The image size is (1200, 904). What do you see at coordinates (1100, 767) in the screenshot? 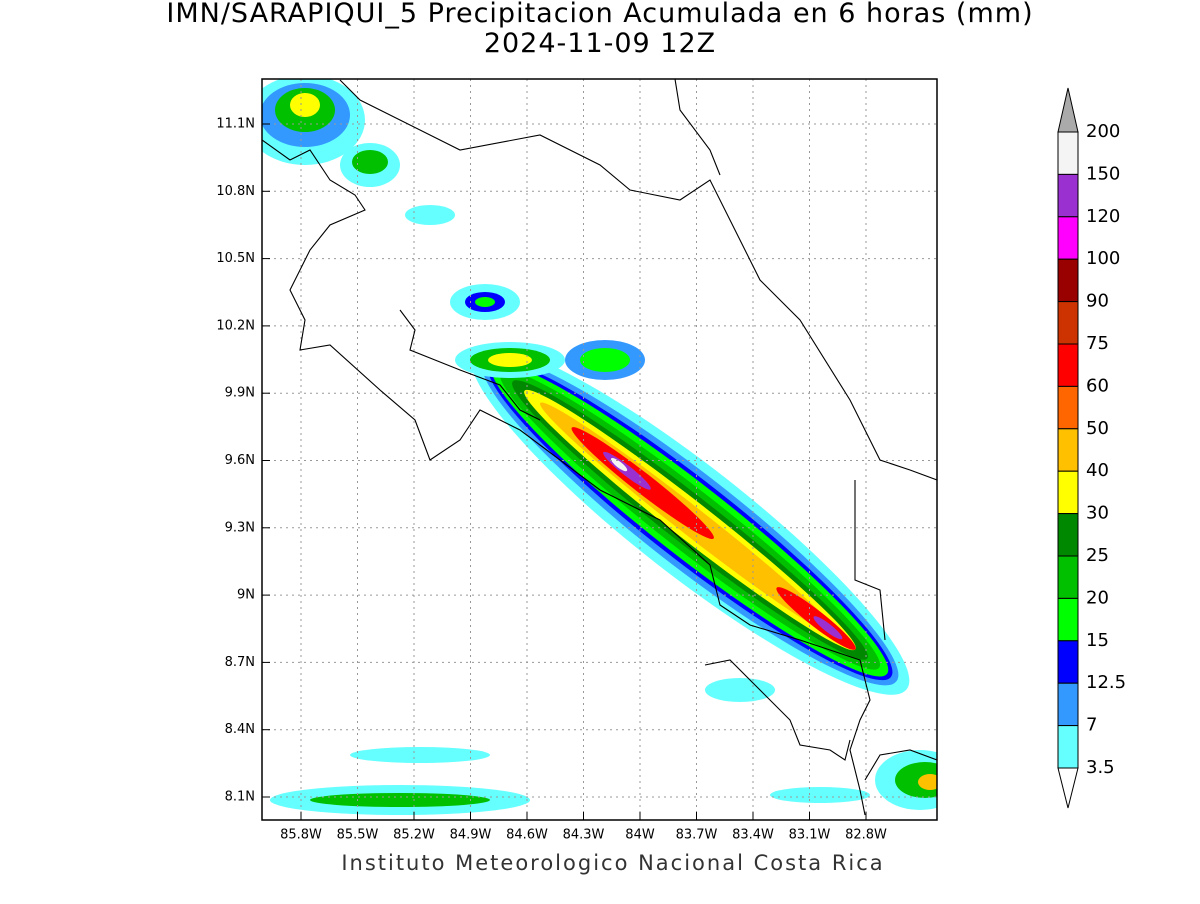
I see `colorbar-label: 3.5` at bounding box center [1100, 767].